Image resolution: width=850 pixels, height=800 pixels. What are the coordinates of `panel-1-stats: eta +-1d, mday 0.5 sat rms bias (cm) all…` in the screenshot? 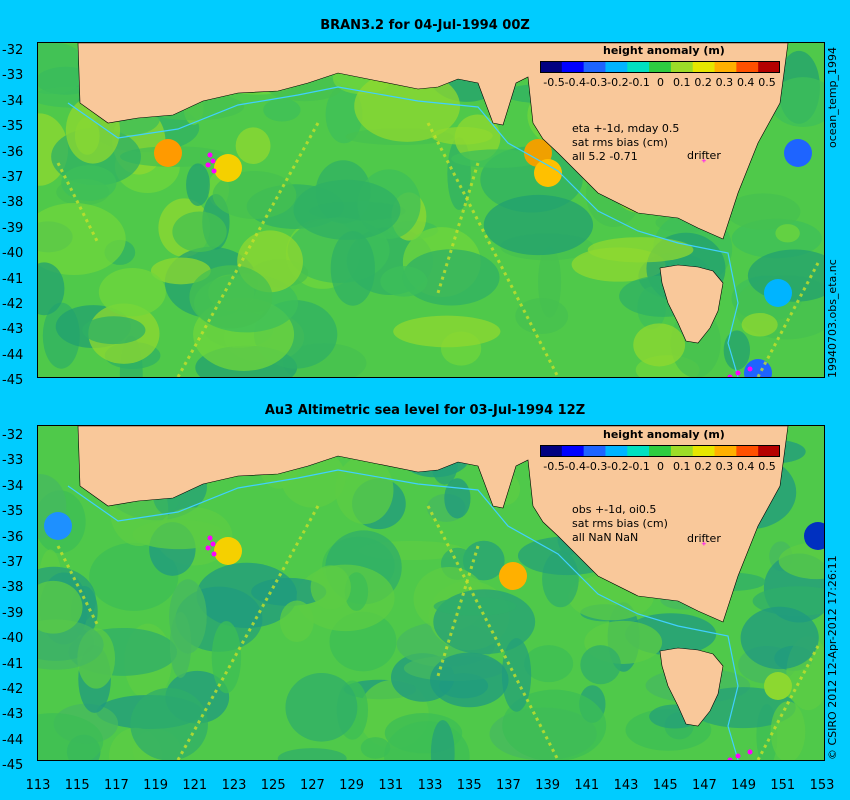 It's located at (625, 143).